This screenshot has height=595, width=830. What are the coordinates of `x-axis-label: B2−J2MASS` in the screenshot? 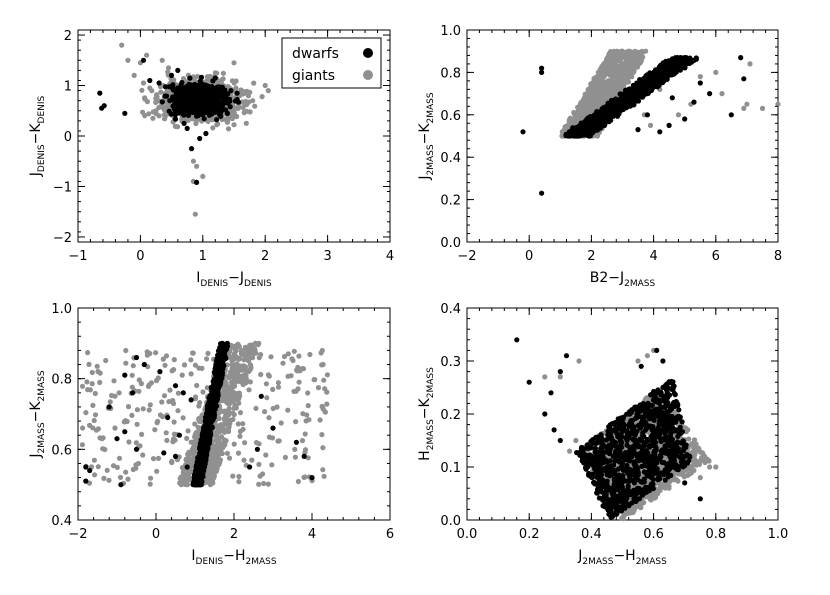 It's located at (623, 279).